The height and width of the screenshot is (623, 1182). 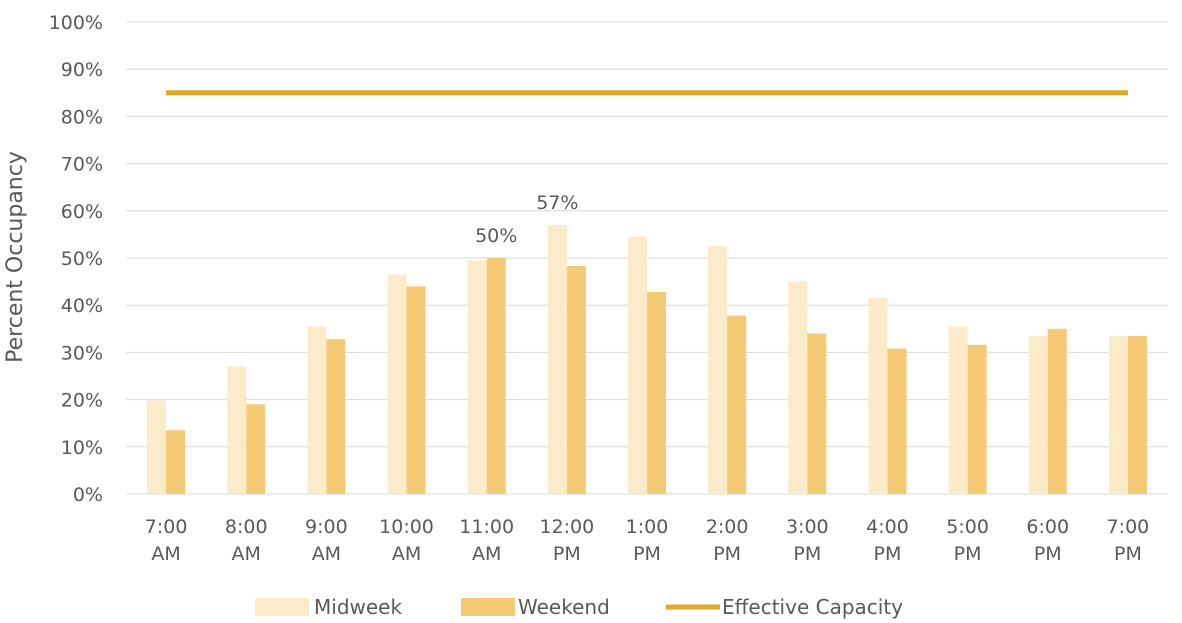 What do you see at coordinates (358, 607) in the screenshot?
I see `legend-label: Midweek` at bounding box center [358, 607].